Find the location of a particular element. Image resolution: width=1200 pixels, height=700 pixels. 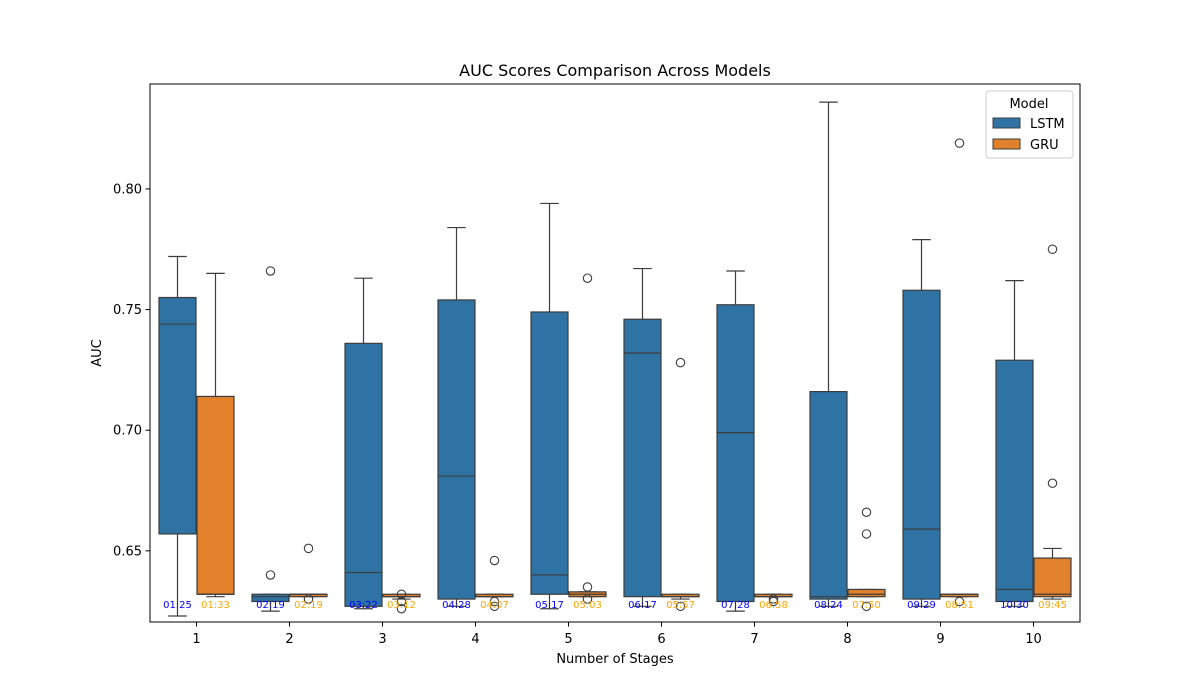

lstm-time-label: 09:29 is located at coordinates (921, 605).